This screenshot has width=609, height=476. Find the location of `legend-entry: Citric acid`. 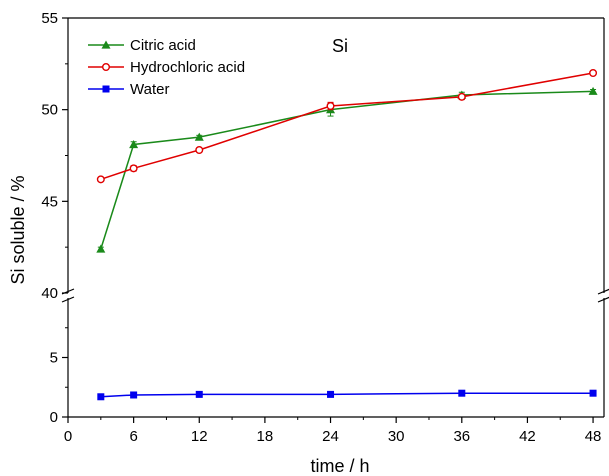

legend-entry: Citric acid is located at coordinates (142, 45).